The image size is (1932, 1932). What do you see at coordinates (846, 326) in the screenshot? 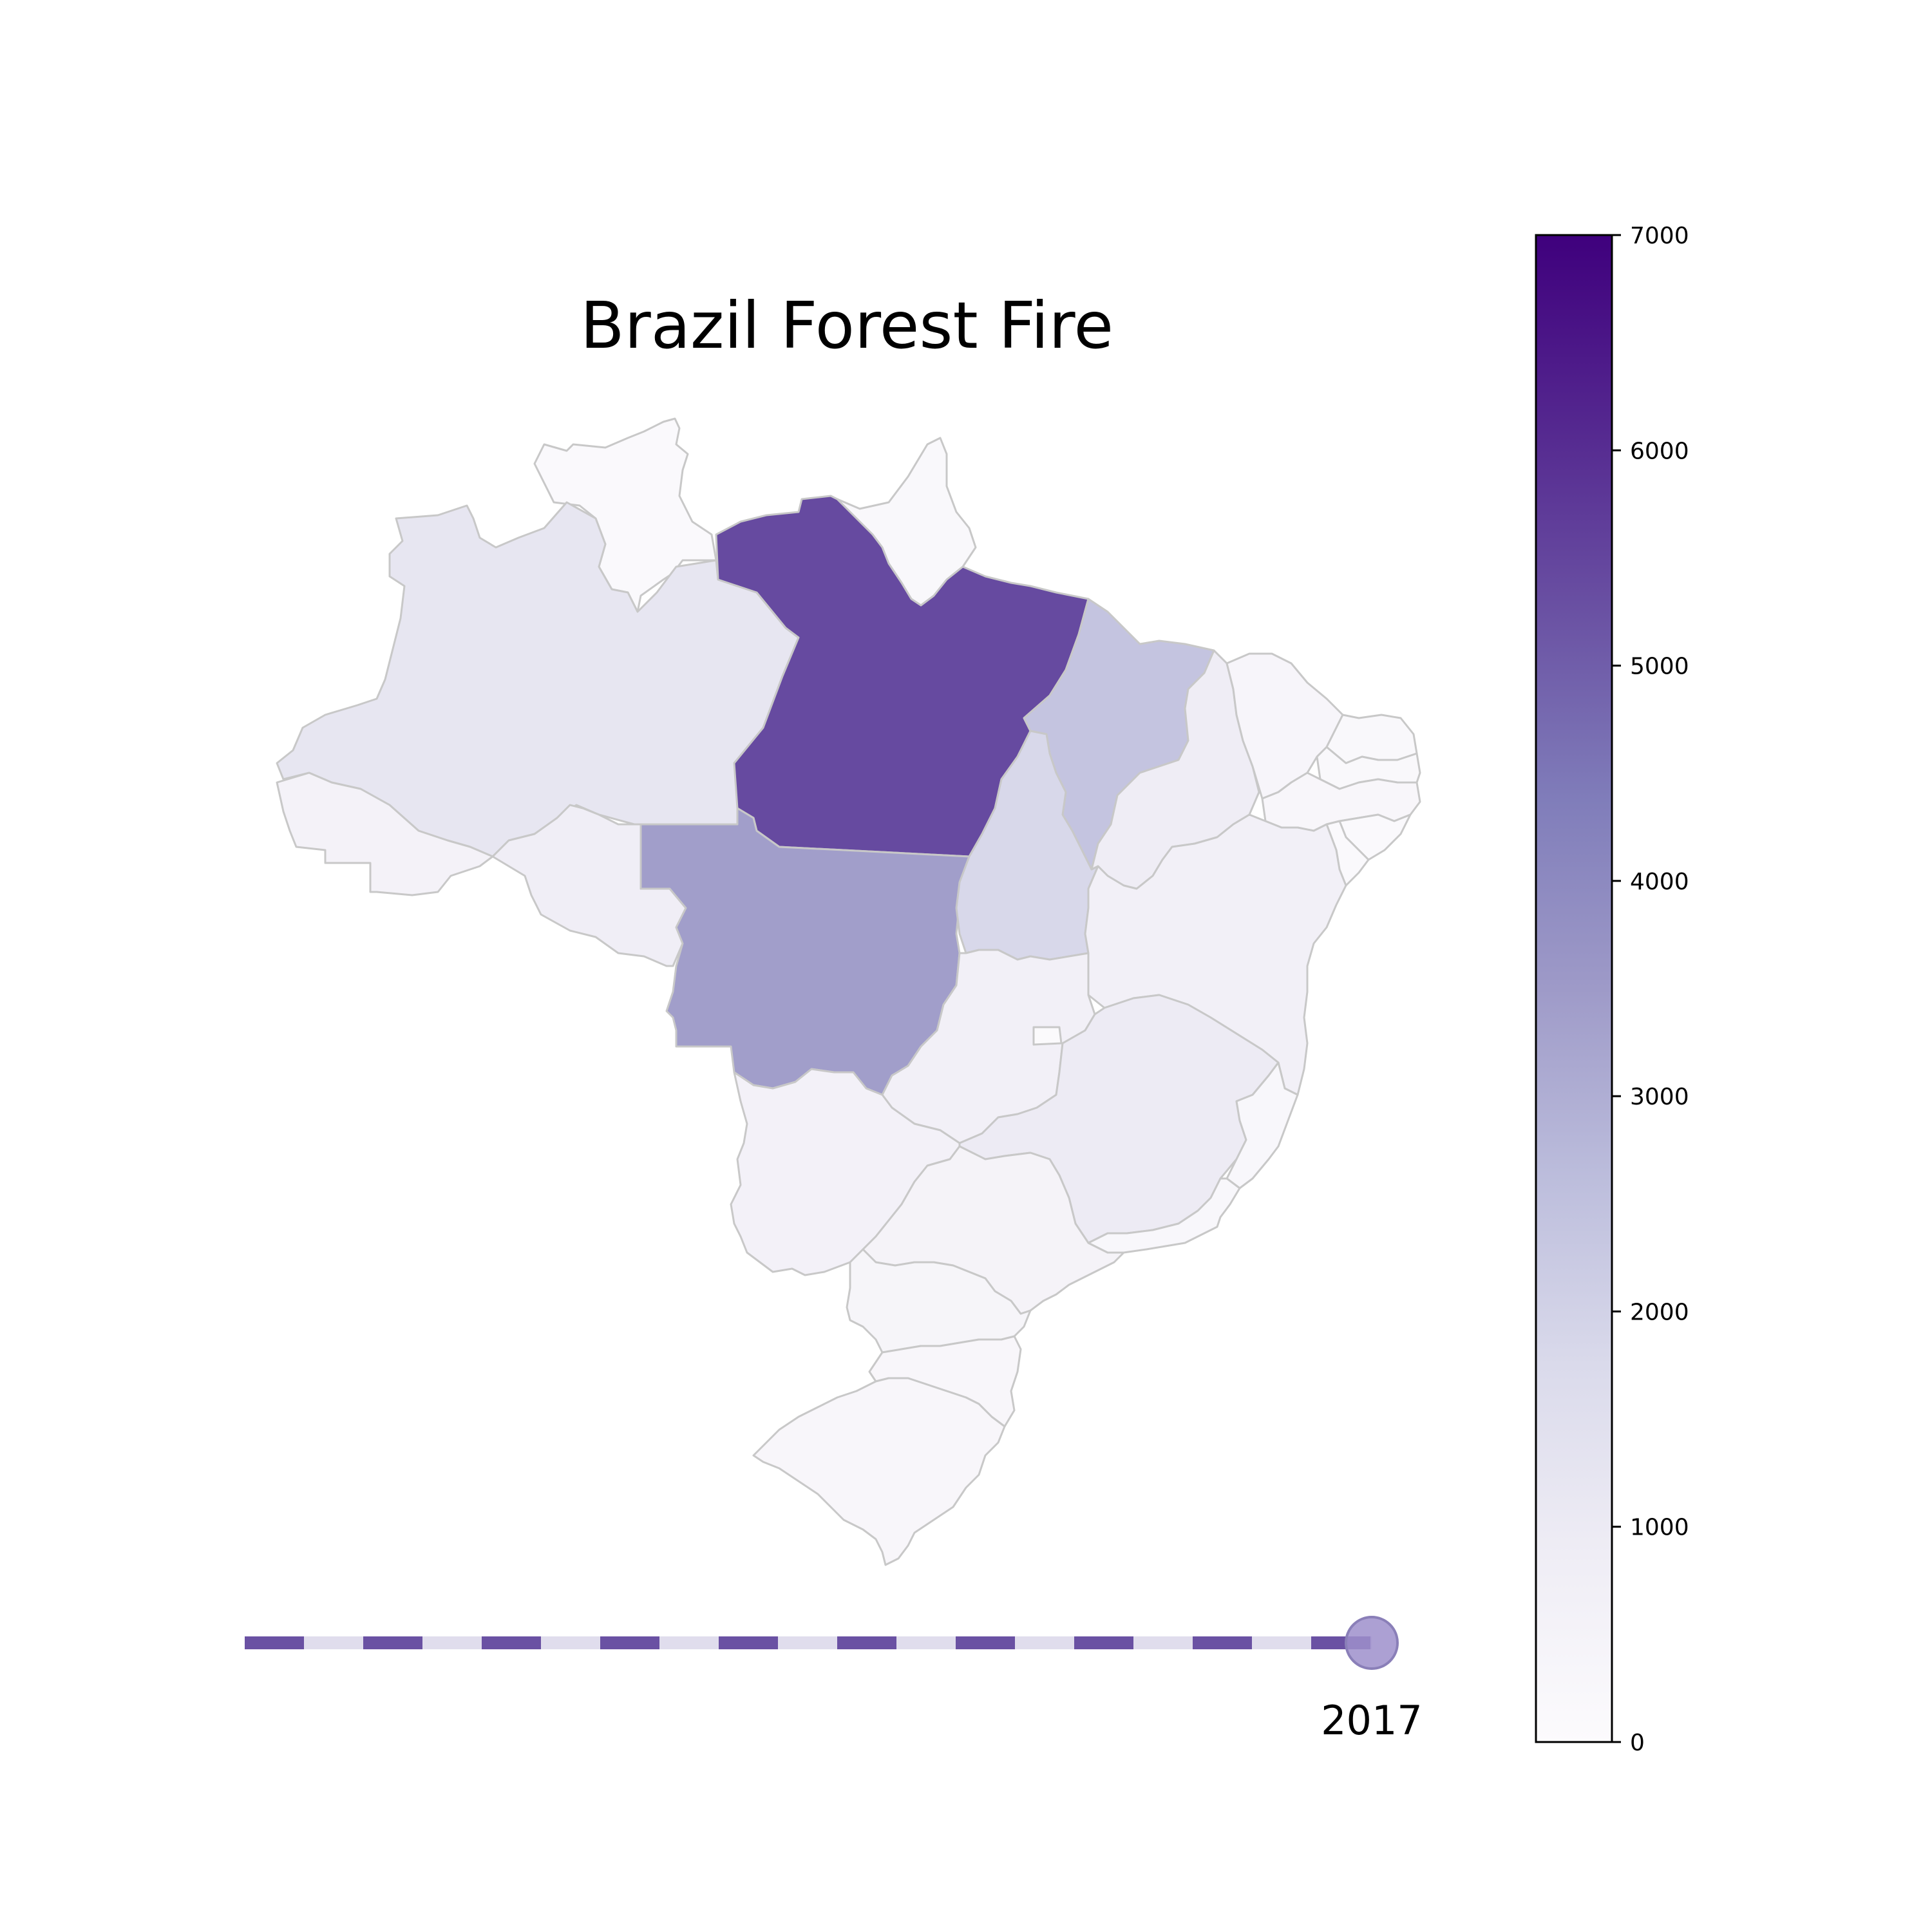
I see `chart-title: Brazil Forest Fire` at bounding box center [846, 326].